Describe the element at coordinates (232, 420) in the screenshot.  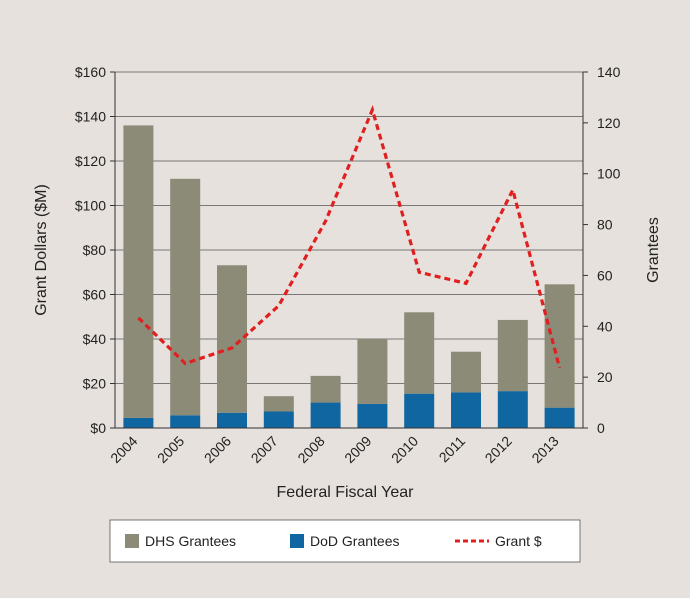
I see `bar-dod-grantees-2006` at that location.